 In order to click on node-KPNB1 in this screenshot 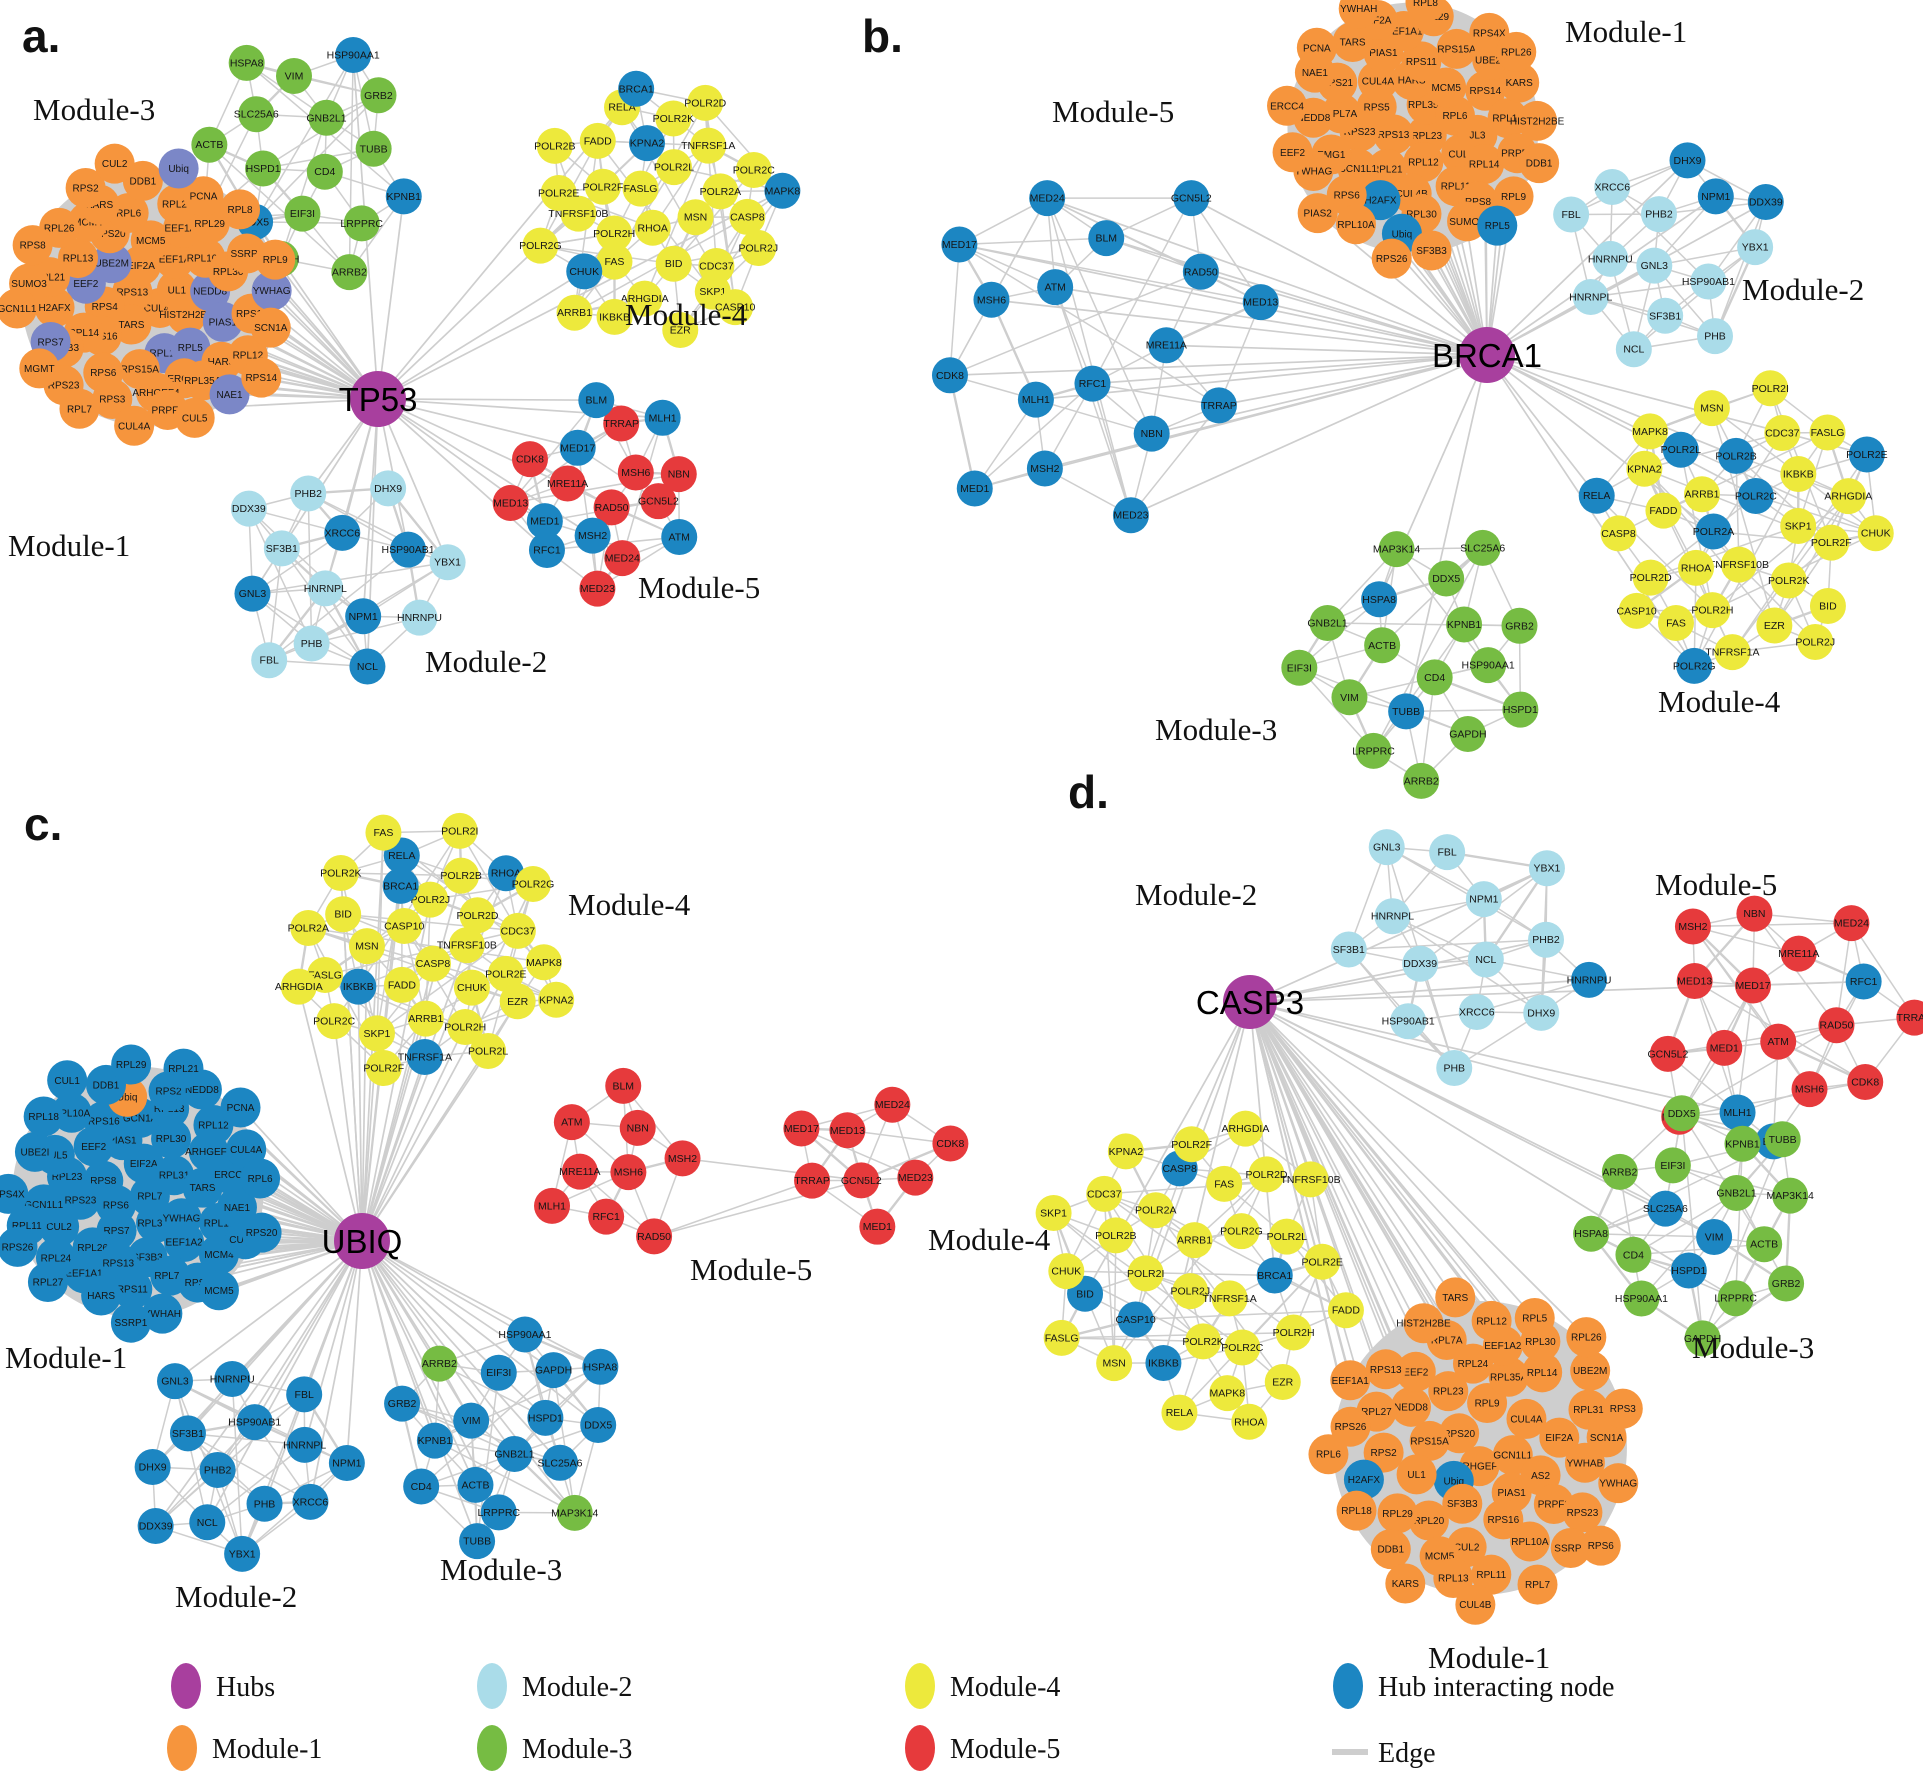, I will do `click(1742, 1143)`.